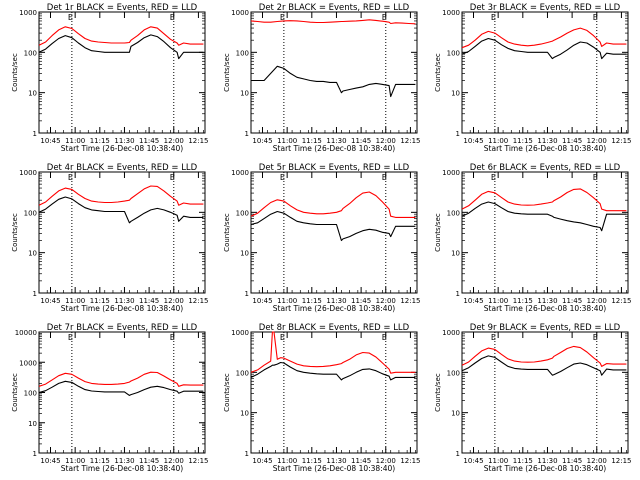 The height and width of the screenshot is (480, 640). What do you see at coordinates (124, 301) in the screenshot?
I see `x-tick-label: 11:30` at bounding box center [124, 301].